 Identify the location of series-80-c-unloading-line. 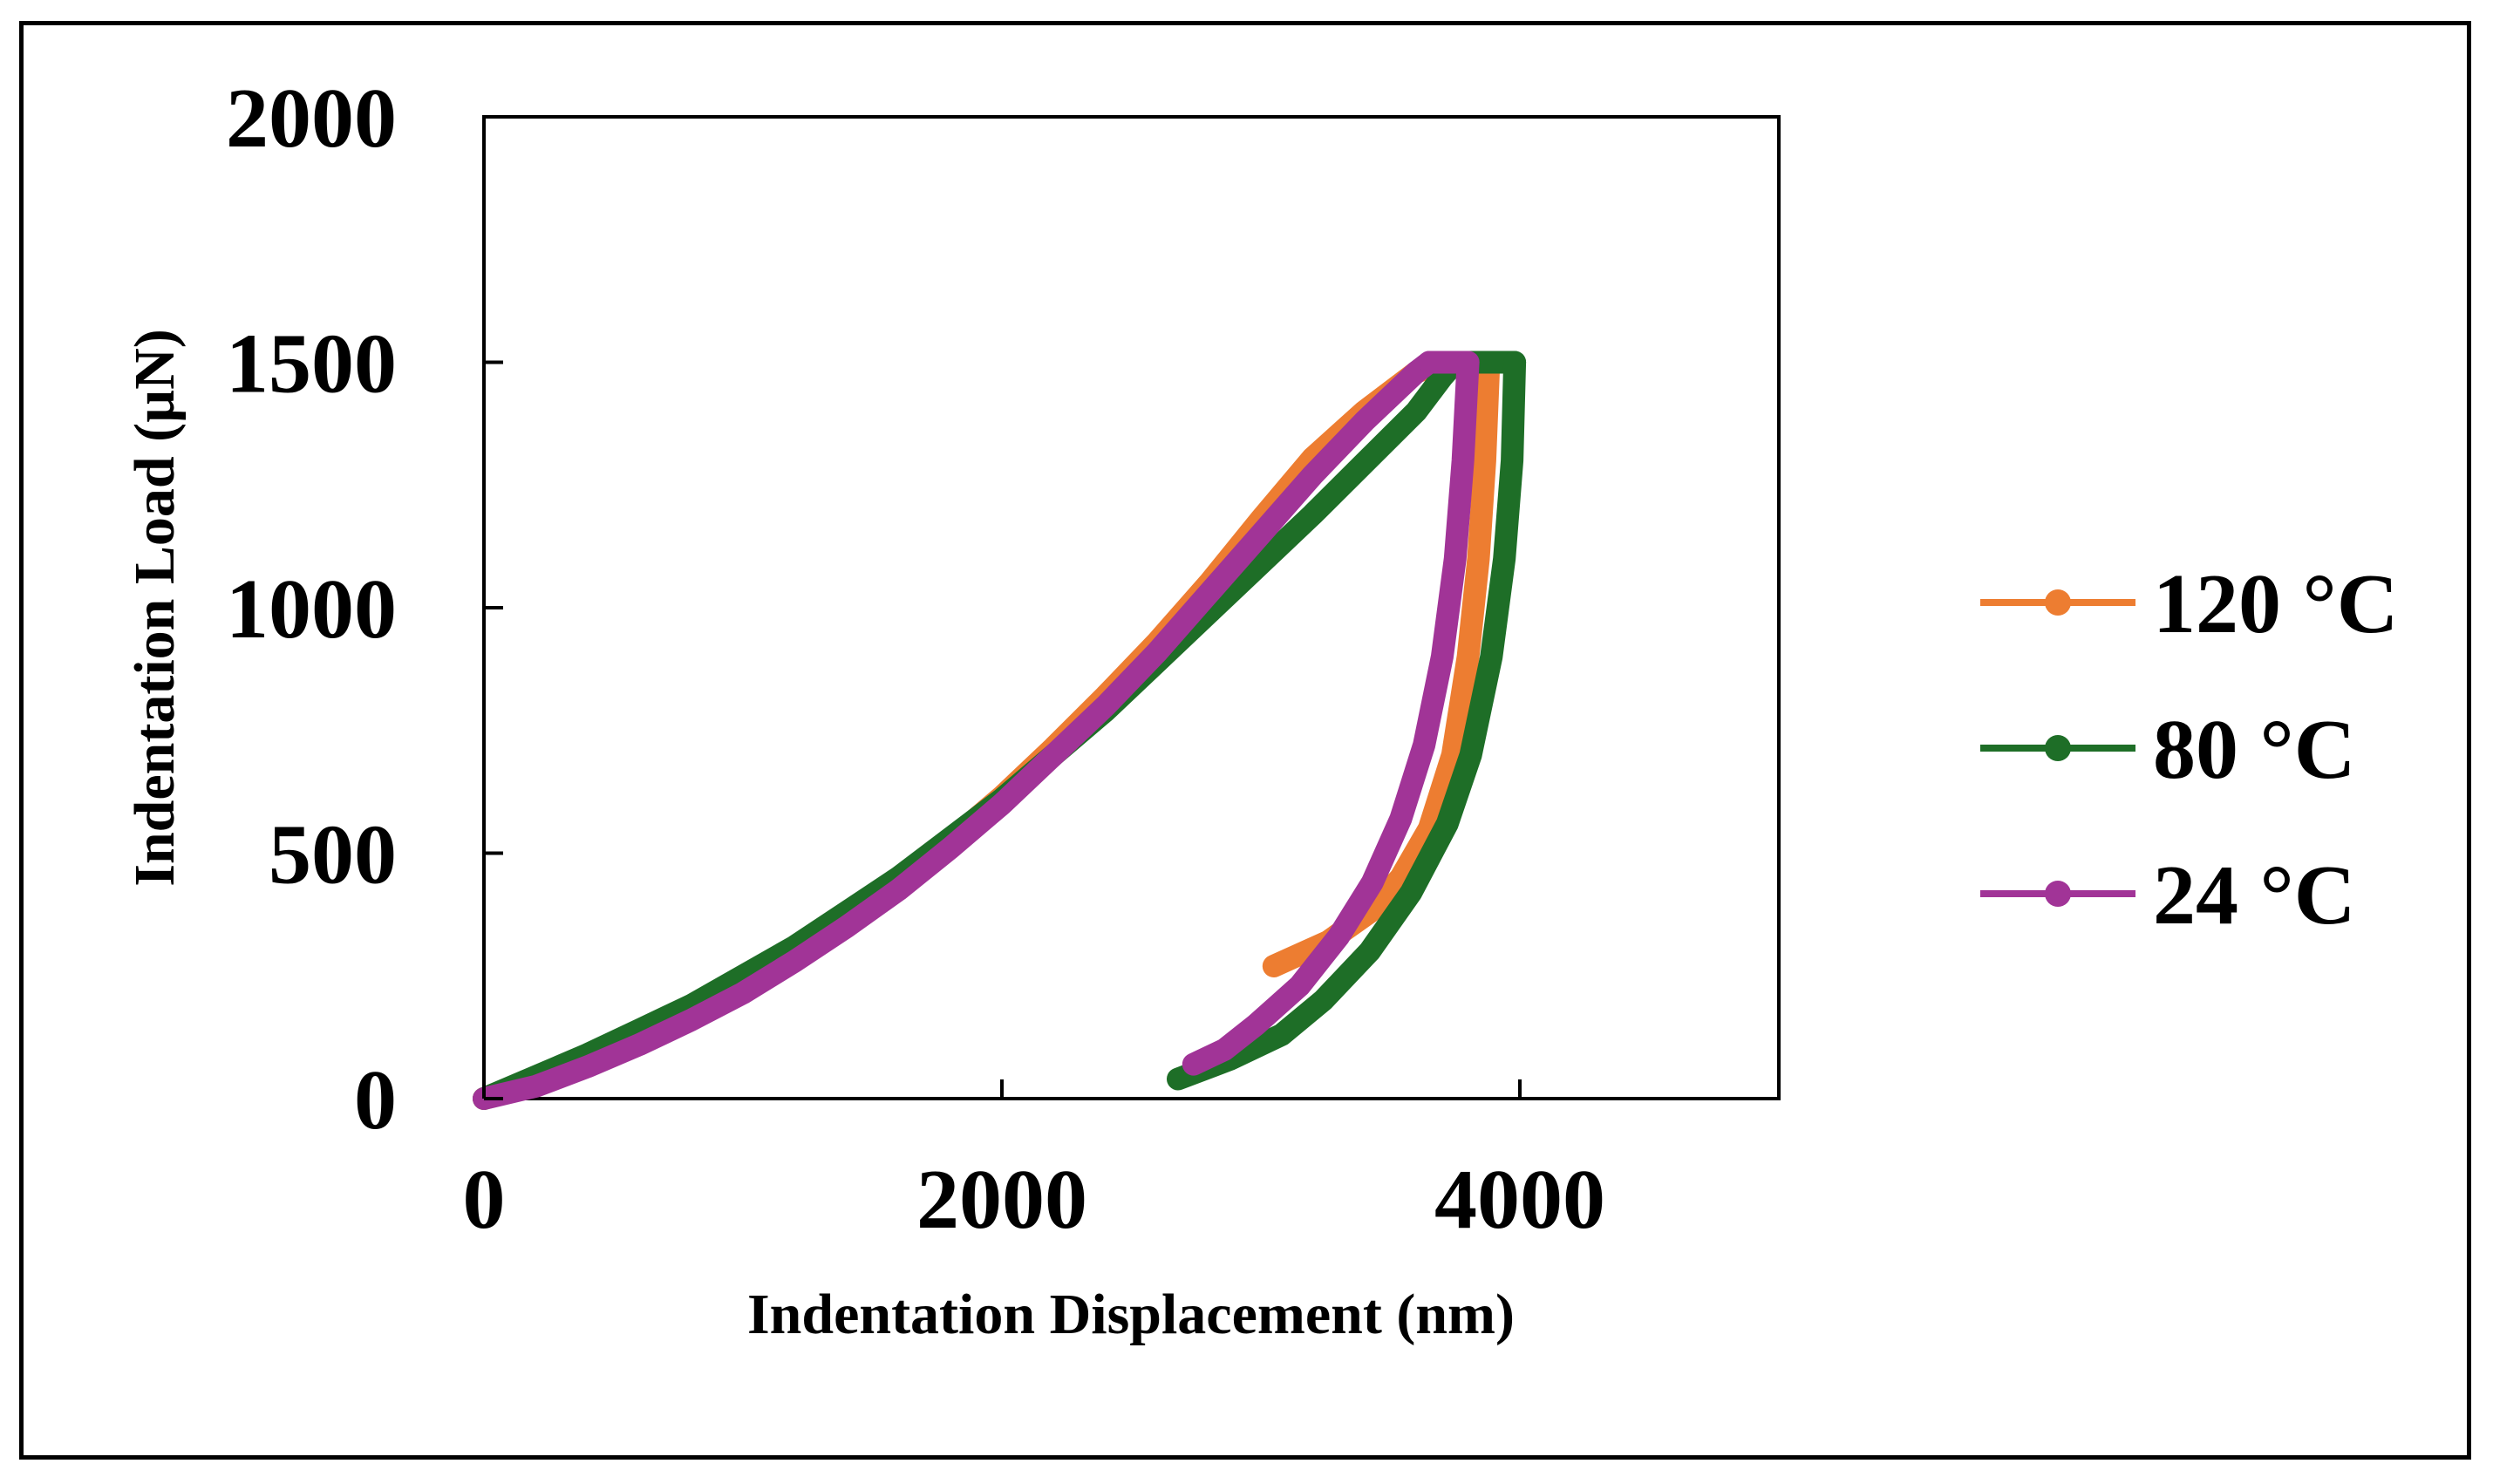
(1347, 721).